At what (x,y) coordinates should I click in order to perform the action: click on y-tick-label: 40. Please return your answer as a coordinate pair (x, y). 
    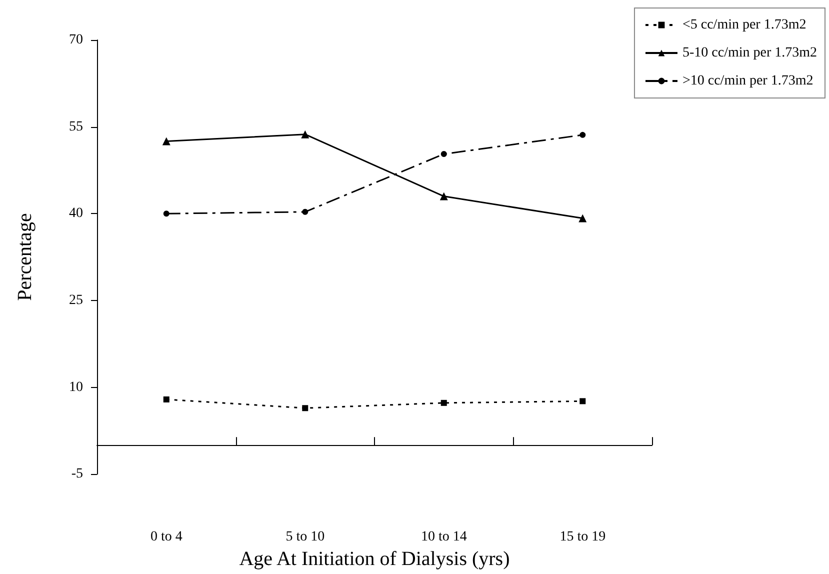
    Looking at the image, I should click on (76, 214).